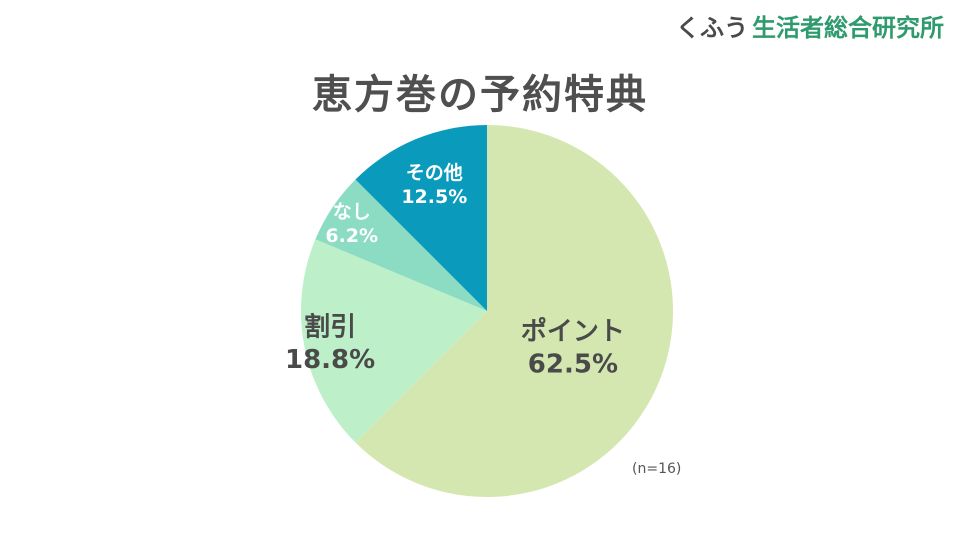 This screenshot has height=540, width=960. What do you see at coordinates (573, 331) in the screenshot?
I see `pie-label-name-0: ポイント` at bounding box center [573, 331].